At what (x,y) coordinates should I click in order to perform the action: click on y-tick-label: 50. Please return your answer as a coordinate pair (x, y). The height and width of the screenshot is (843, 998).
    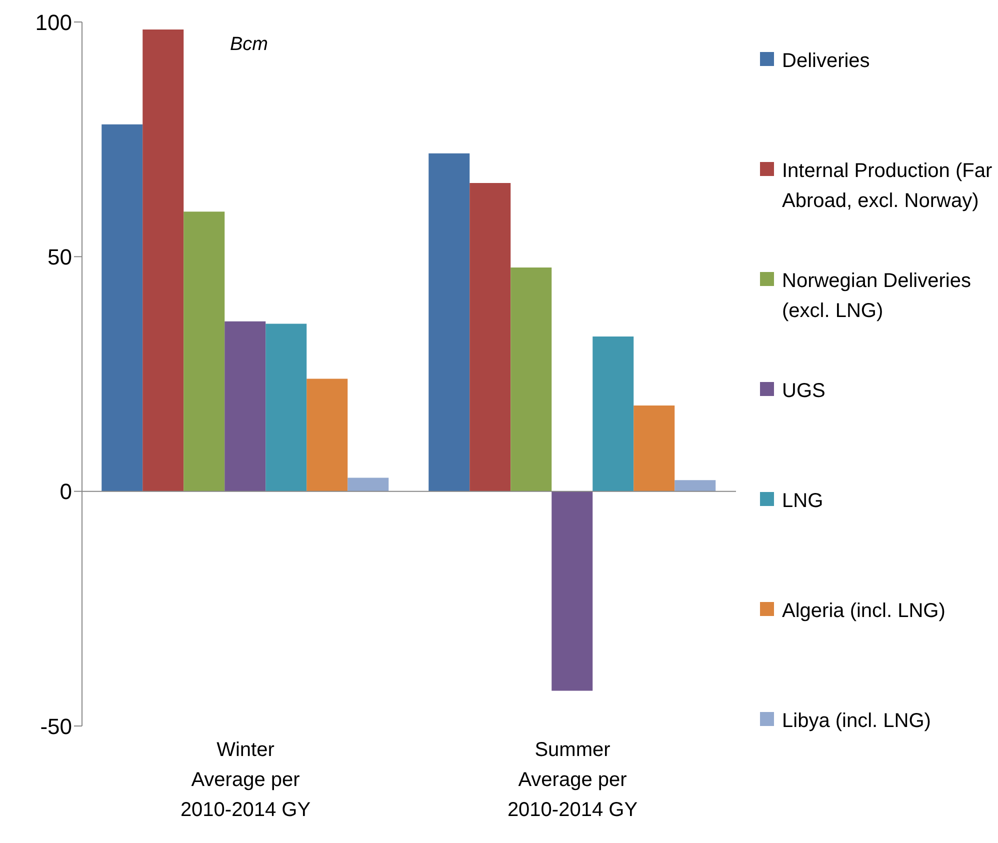
    Looking at the image, I should click on (60, 257).